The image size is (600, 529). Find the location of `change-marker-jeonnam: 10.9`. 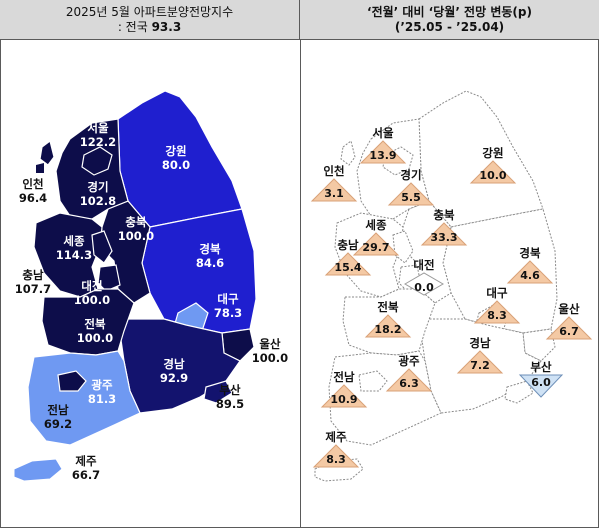

change-marker-jeonnam: 10.9 is located at coordinates (344, 396).